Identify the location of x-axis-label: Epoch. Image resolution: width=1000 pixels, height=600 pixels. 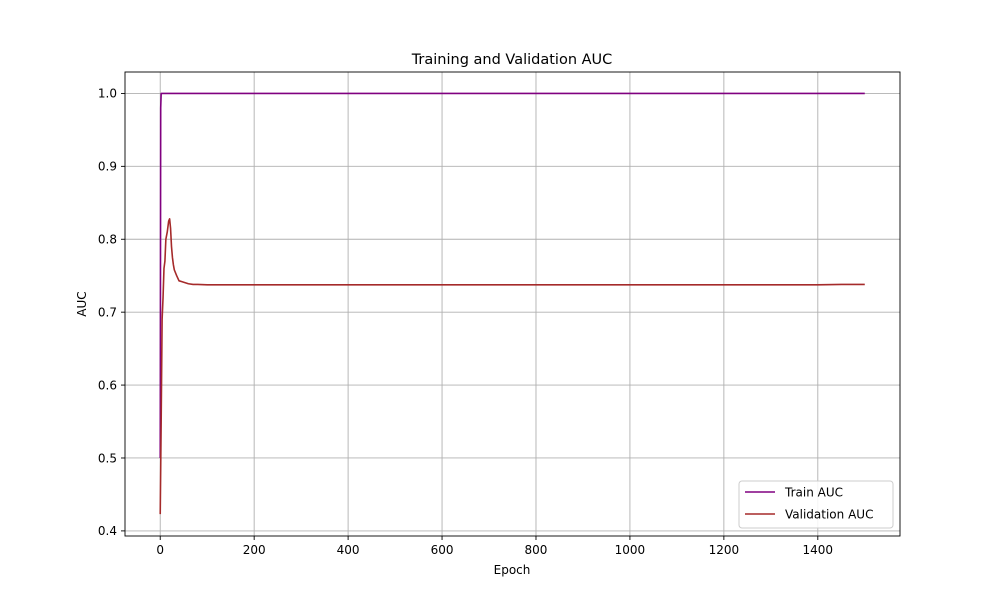
(512, 570).